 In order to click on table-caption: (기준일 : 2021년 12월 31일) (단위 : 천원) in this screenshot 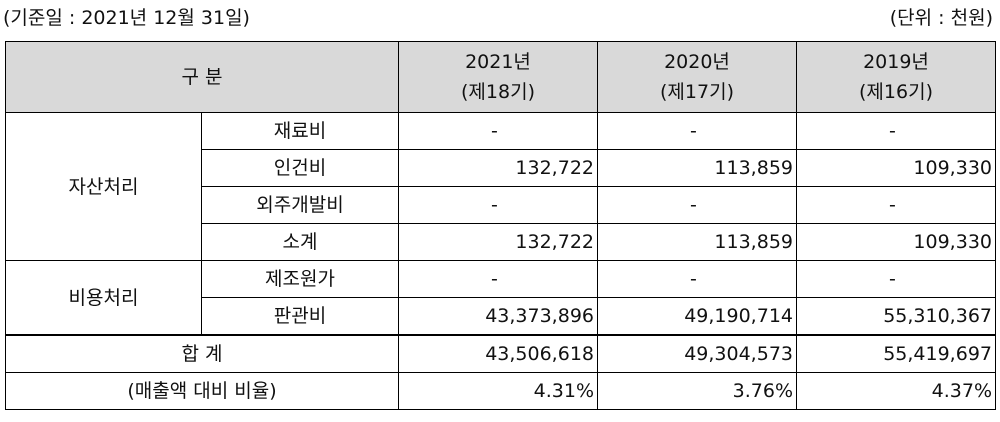, I will do `click(496, 18)`.